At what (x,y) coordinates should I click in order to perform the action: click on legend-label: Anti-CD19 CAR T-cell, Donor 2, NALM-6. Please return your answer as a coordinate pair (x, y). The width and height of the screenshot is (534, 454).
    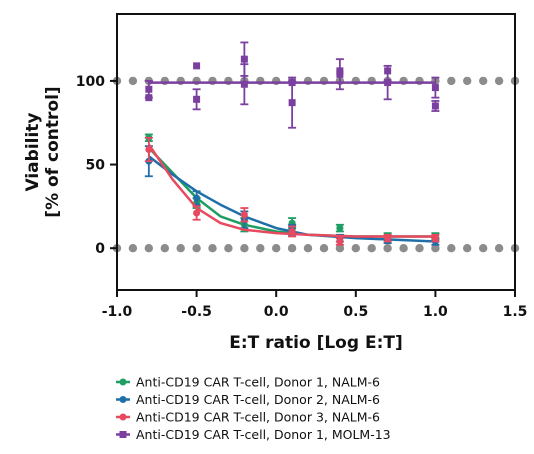
    Looking at the image, I should click on (258, 399).